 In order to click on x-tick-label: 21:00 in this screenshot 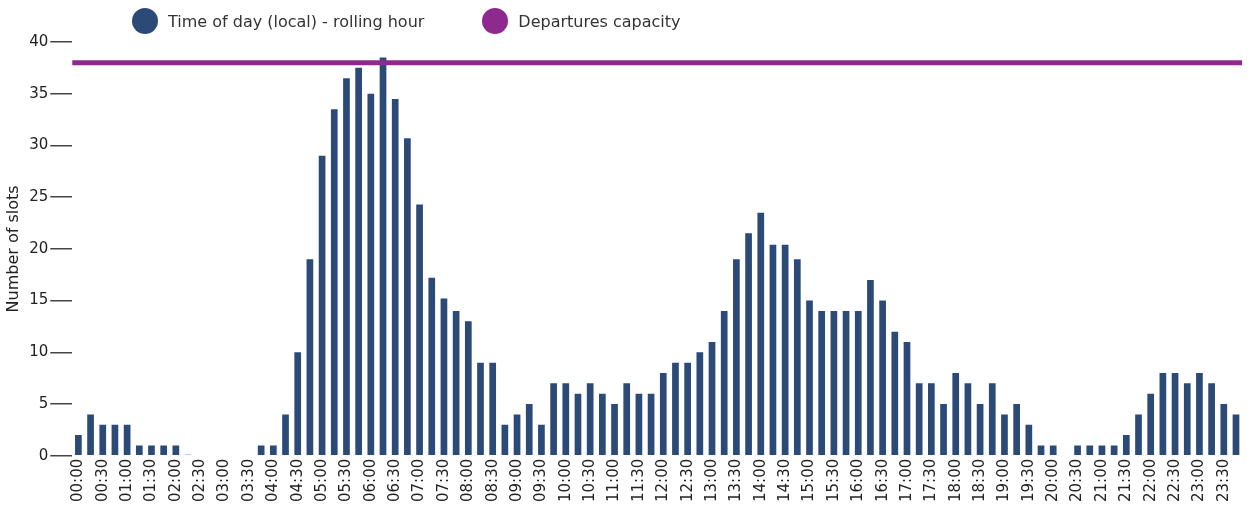, I will do `click(1100, 480)`.